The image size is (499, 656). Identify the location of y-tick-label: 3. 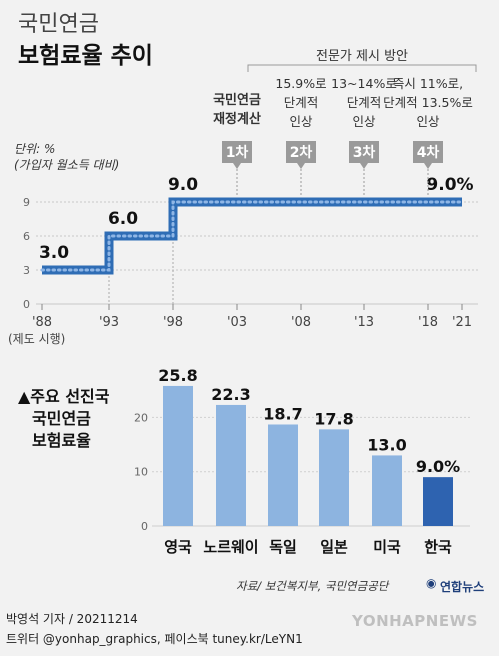
(26, 270).